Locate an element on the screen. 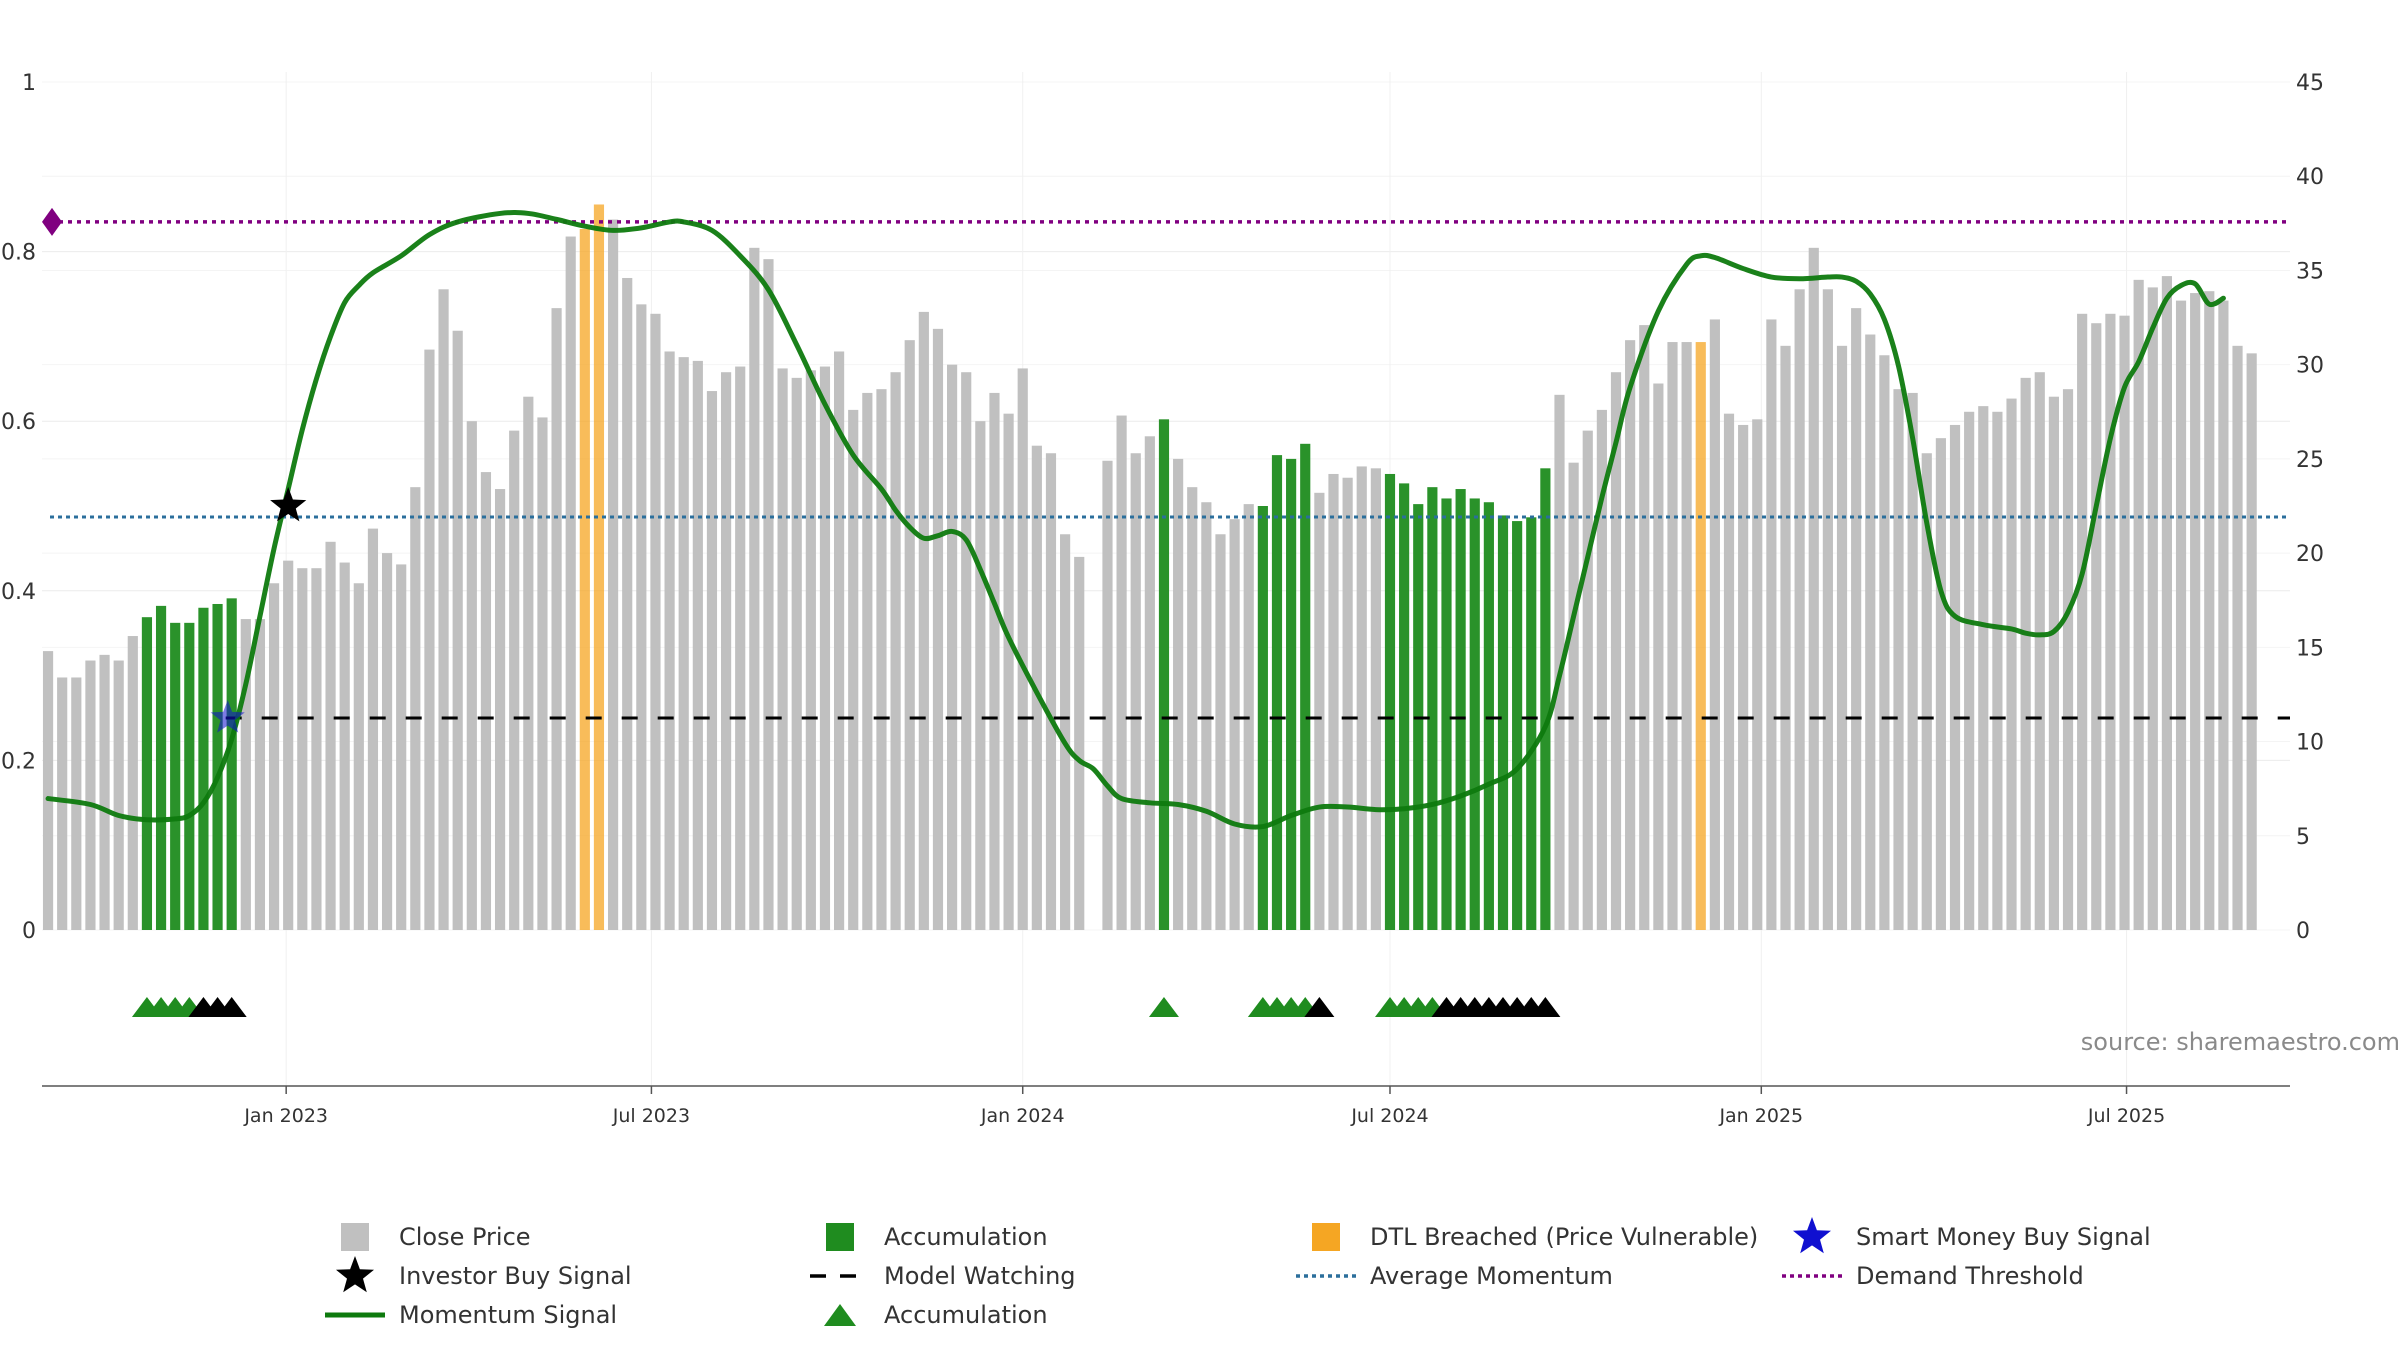 The height and width of the screenshot is (1354, 2400). y-right-tick-label: 25 is located at coordinates (2310, 460).